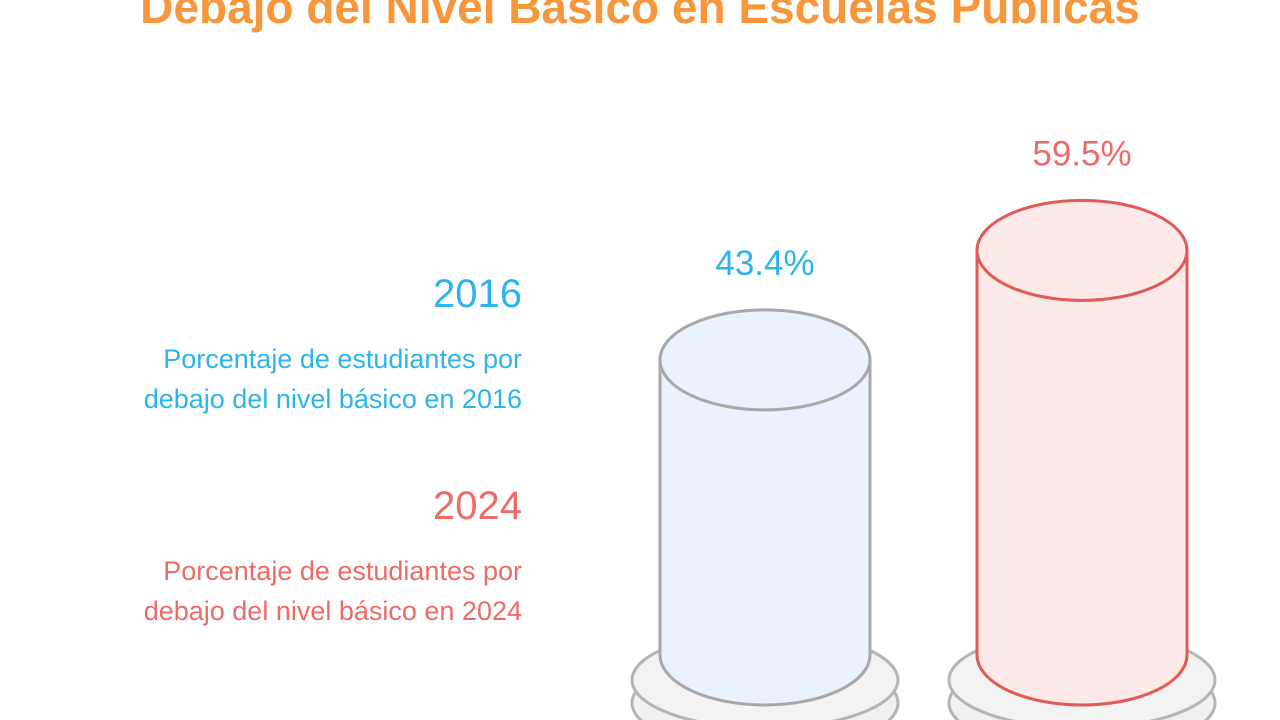 The height and width of the screenshot is (720, 1280). I want to click on legend-desc-2024-line2: debajo del nivel básico en 2024, so click(332, 611).